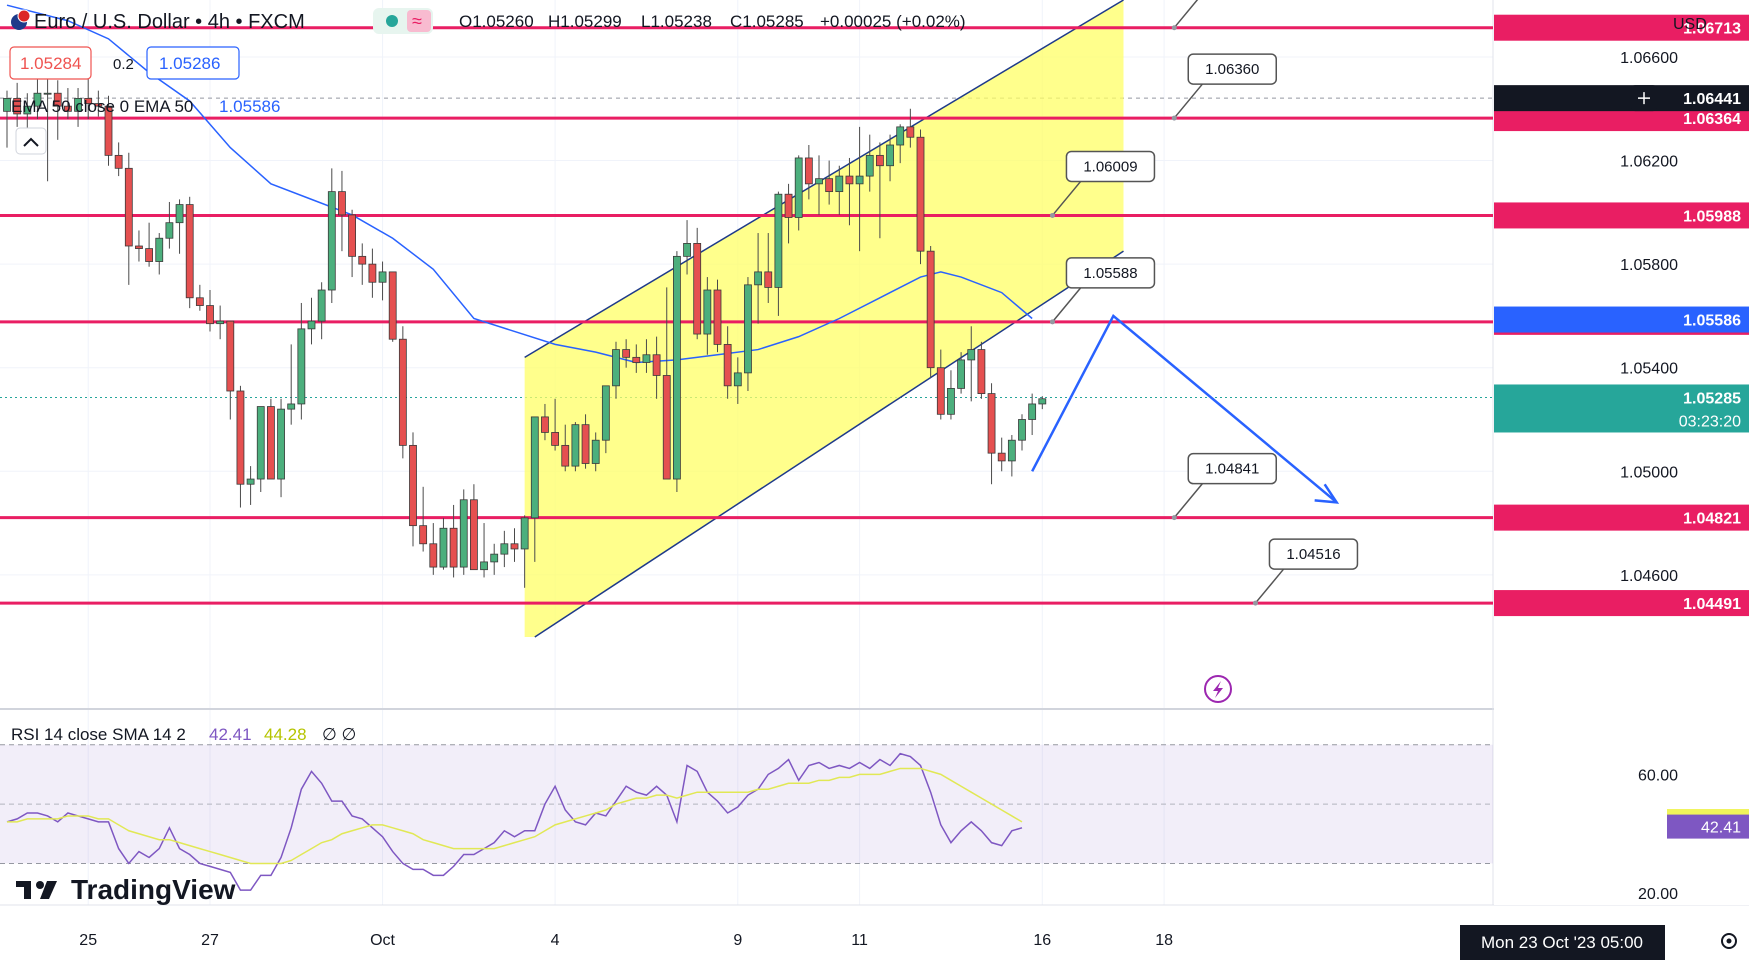 This screenshot has height=960, width=1749. I want to click on sell-button, so click(50, 63).